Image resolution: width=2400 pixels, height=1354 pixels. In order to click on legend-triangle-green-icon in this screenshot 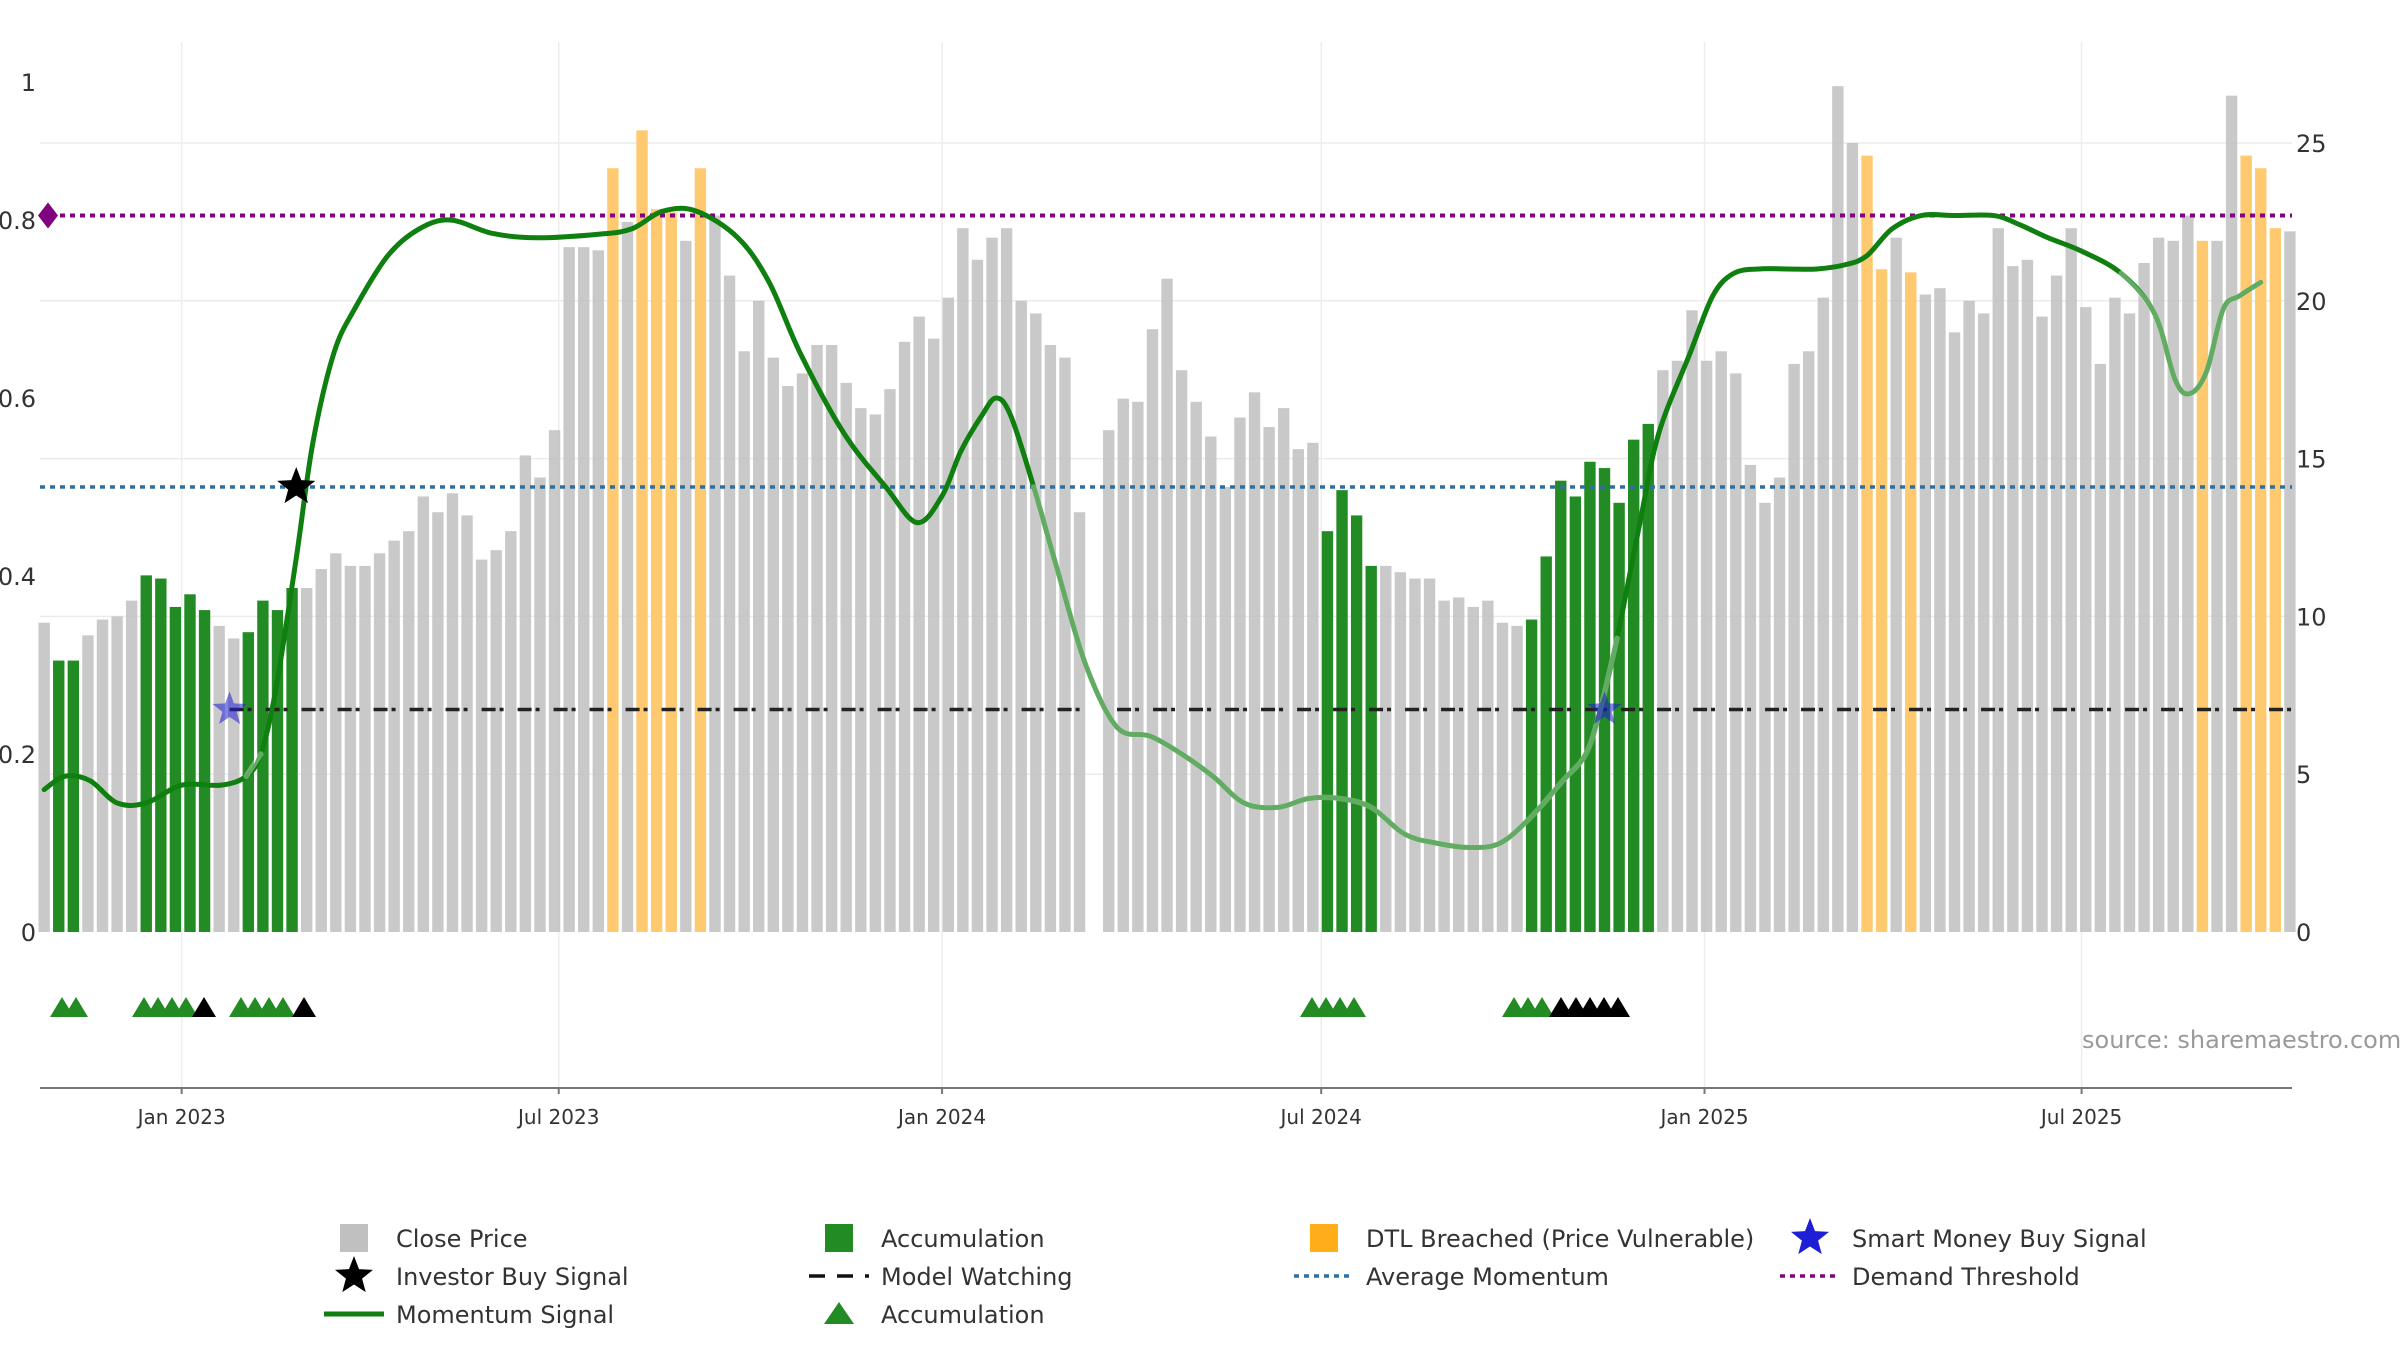, I will do `click(839, 1313)`.